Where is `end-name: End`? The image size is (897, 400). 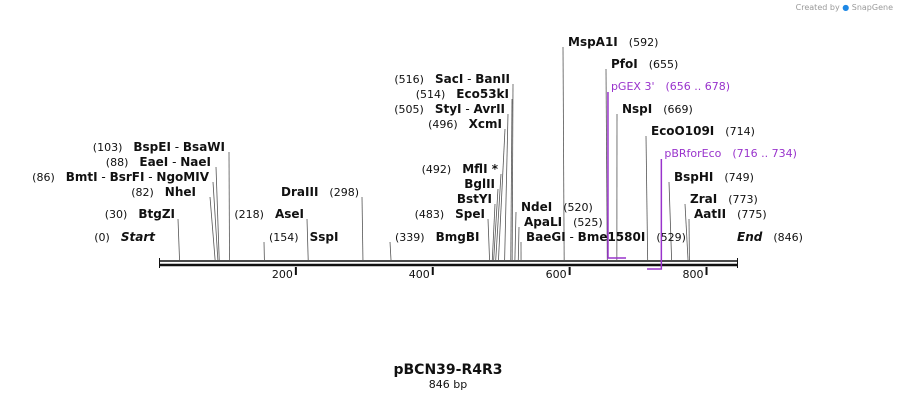 end-name: End is located at coordinates (750, 237).